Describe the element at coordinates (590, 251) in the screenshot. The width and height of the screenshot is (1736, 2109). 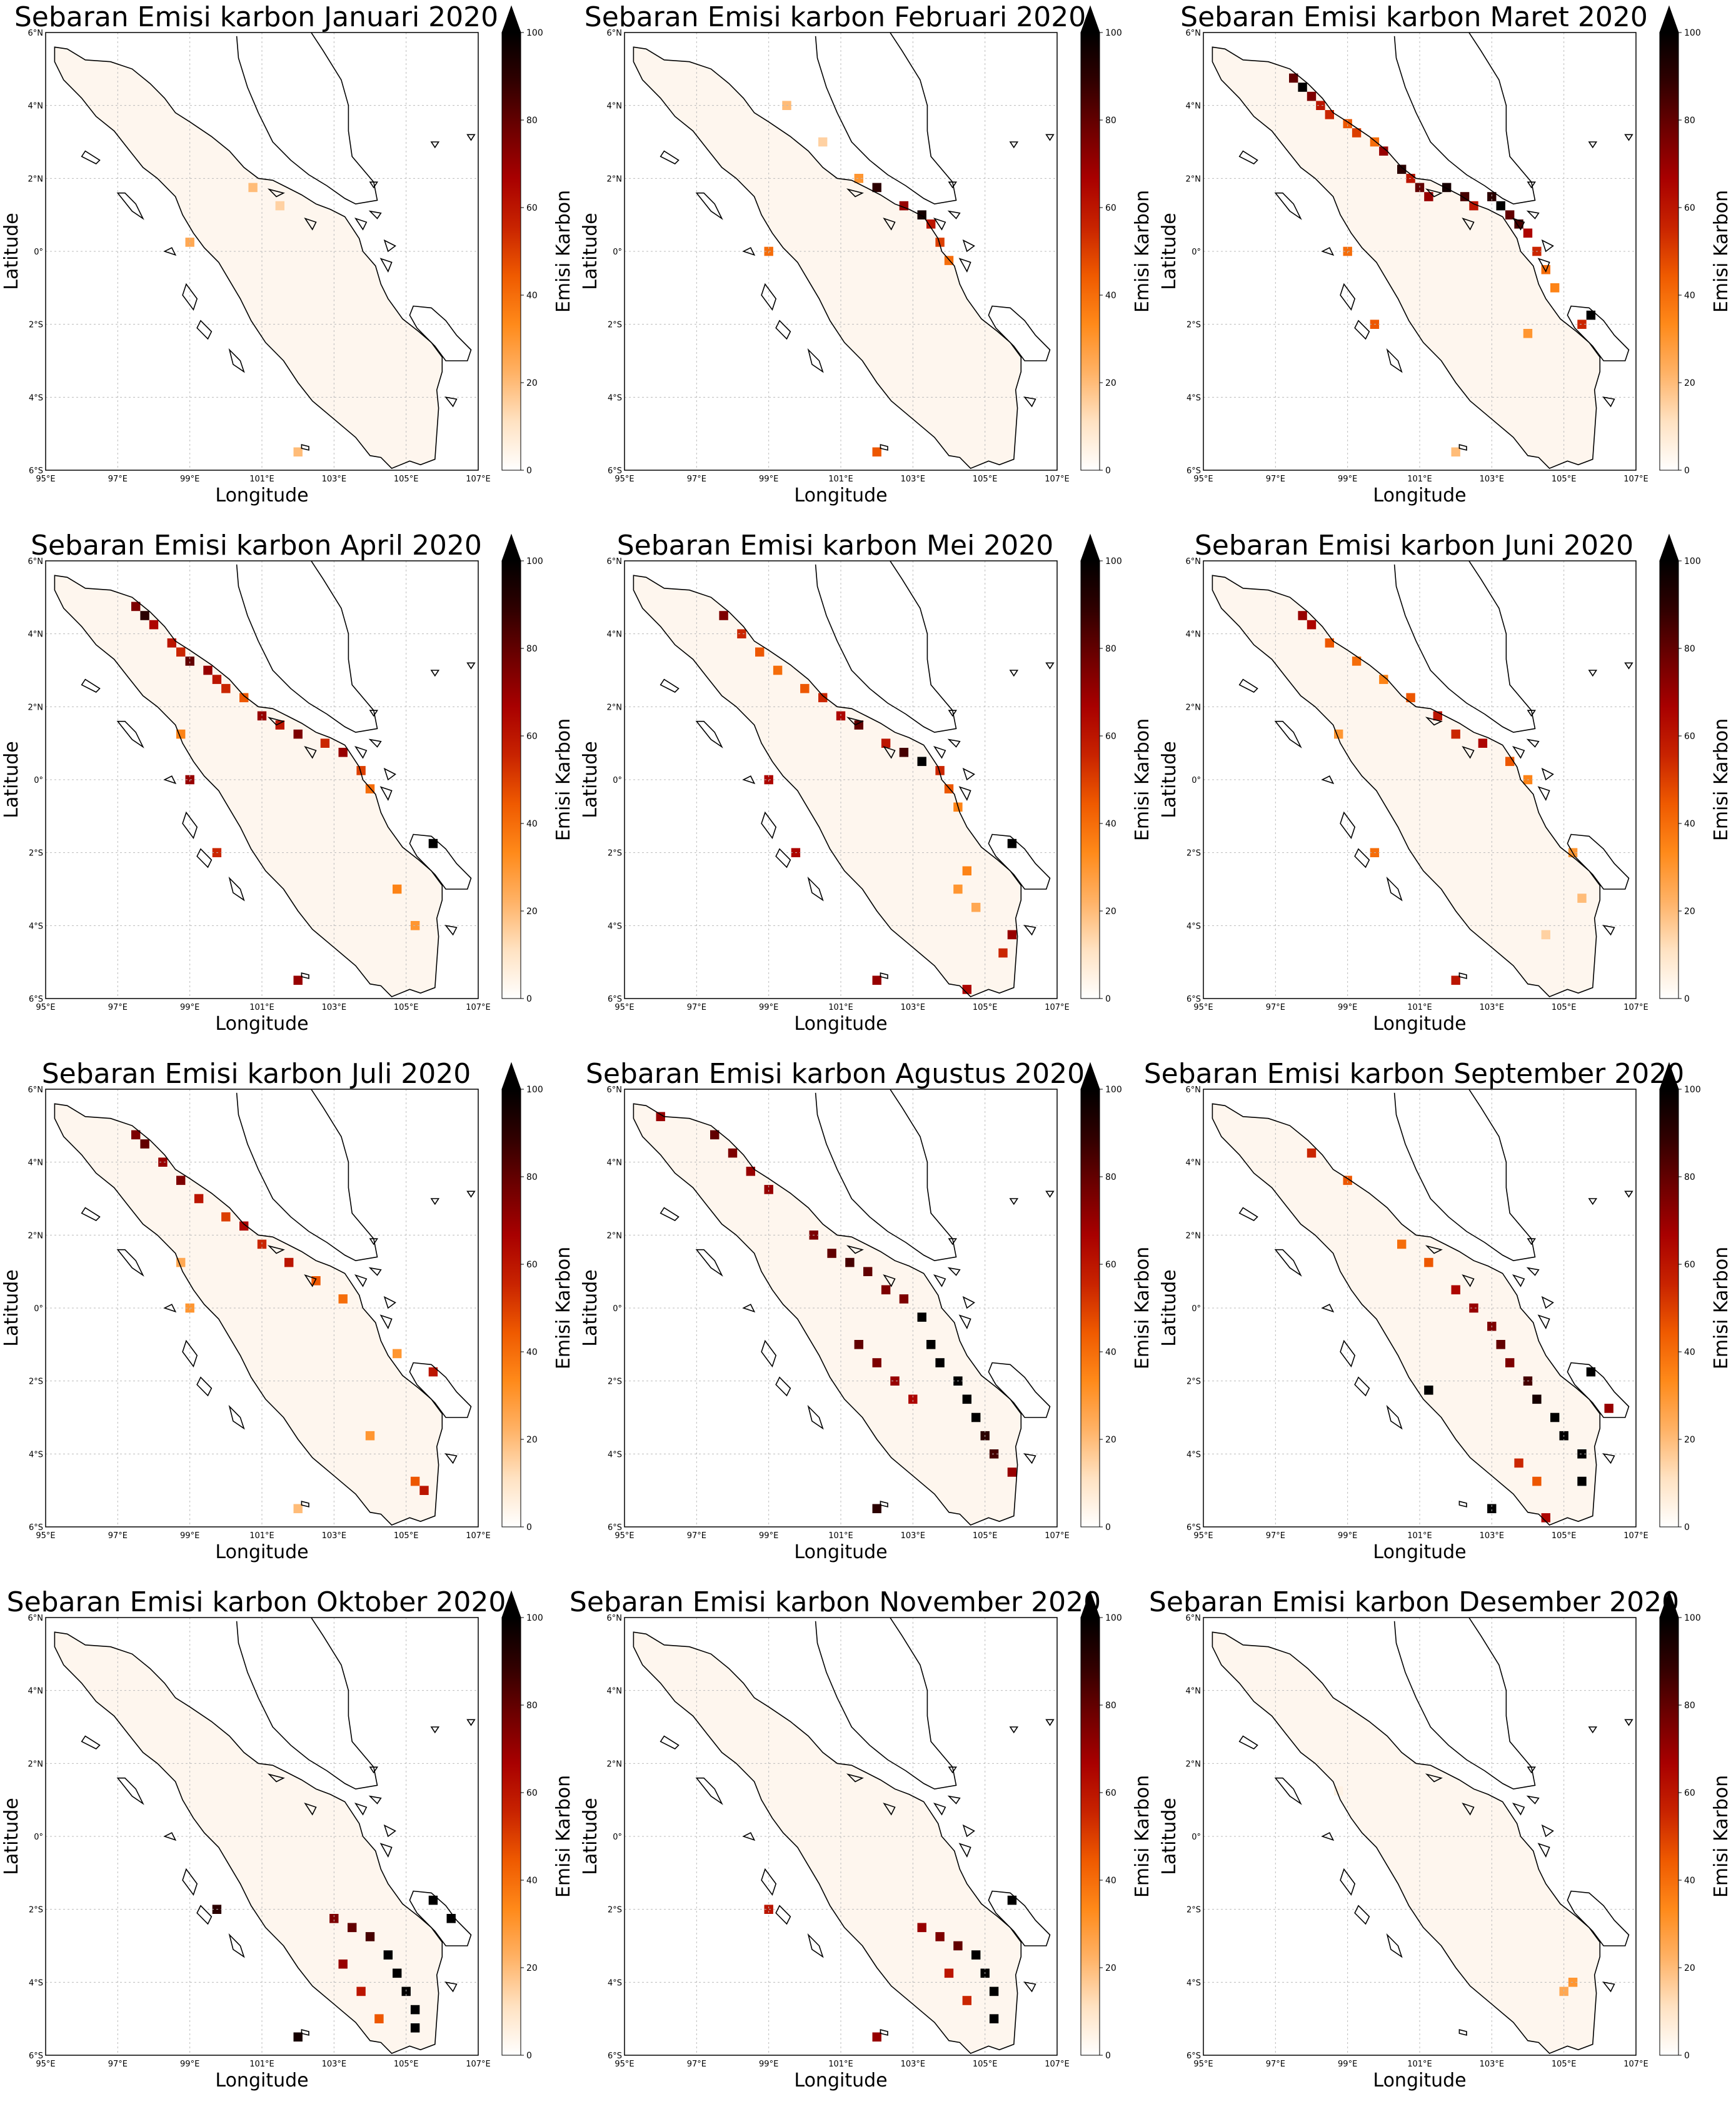
I see `y-axis-label: Latitude` at that location.